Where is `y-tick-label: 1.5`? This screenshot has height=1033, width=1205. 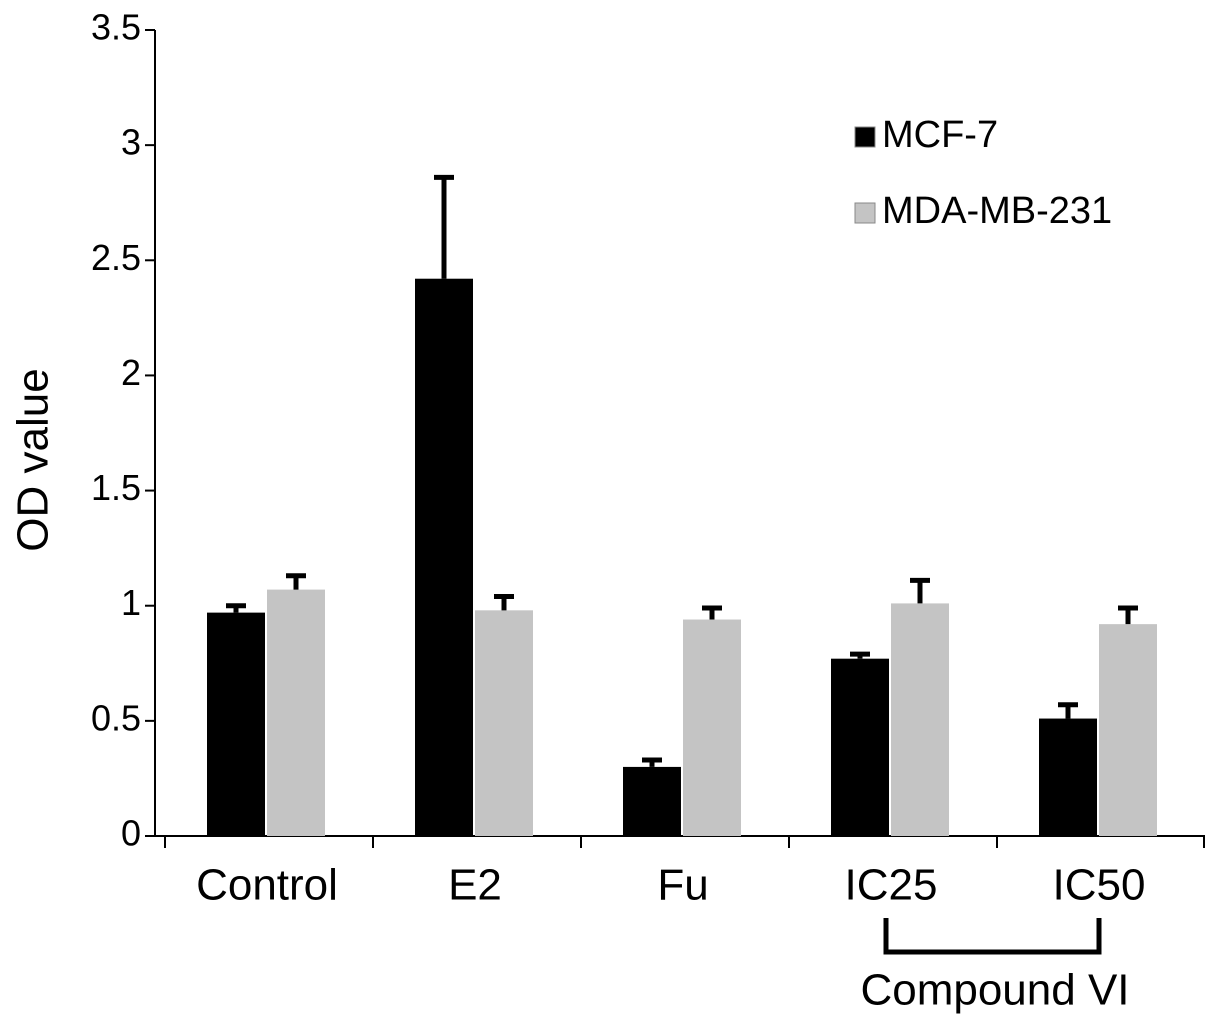 y-tick-label: 1.5 is located at coordinates (116, 487).